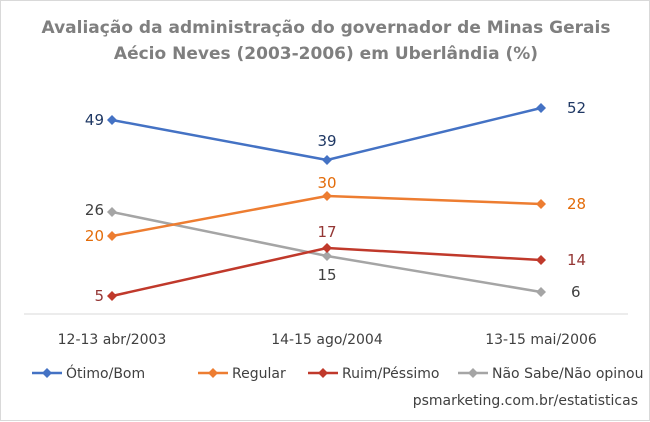 This screenshot has height=422, width=650. Describe the element at coordinates (327, 340) in the screenshot. I see `x-tick-label-2: 14-15 ago/2004` at that location.